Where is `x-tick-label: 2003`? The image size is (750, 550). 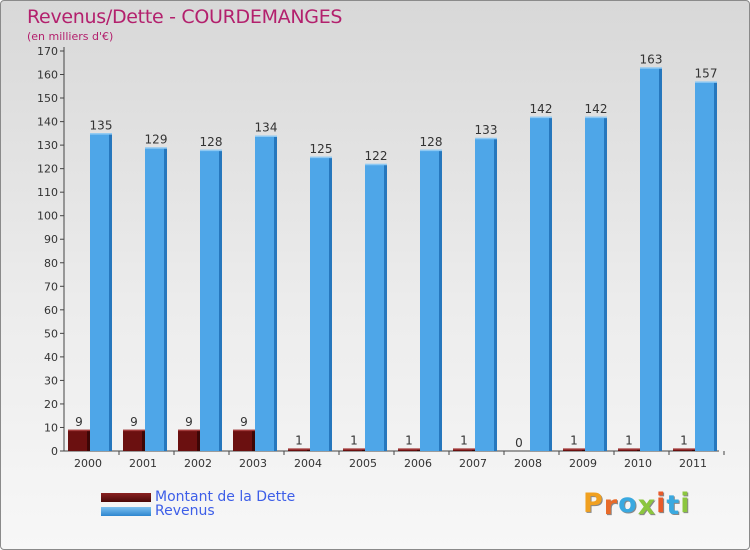
x-tick-label: 2003 is located at coordinates (253, 463).